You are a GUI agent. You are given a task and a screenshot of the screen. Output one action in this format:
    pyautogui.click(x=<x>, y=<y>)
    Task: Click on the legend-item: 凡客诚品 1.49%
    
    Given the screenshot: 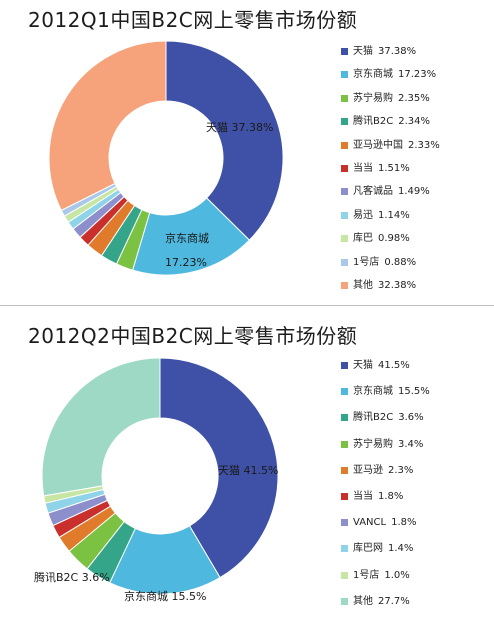 What is the action you would take?
    pyautogui.click(x=390, y=195)
    